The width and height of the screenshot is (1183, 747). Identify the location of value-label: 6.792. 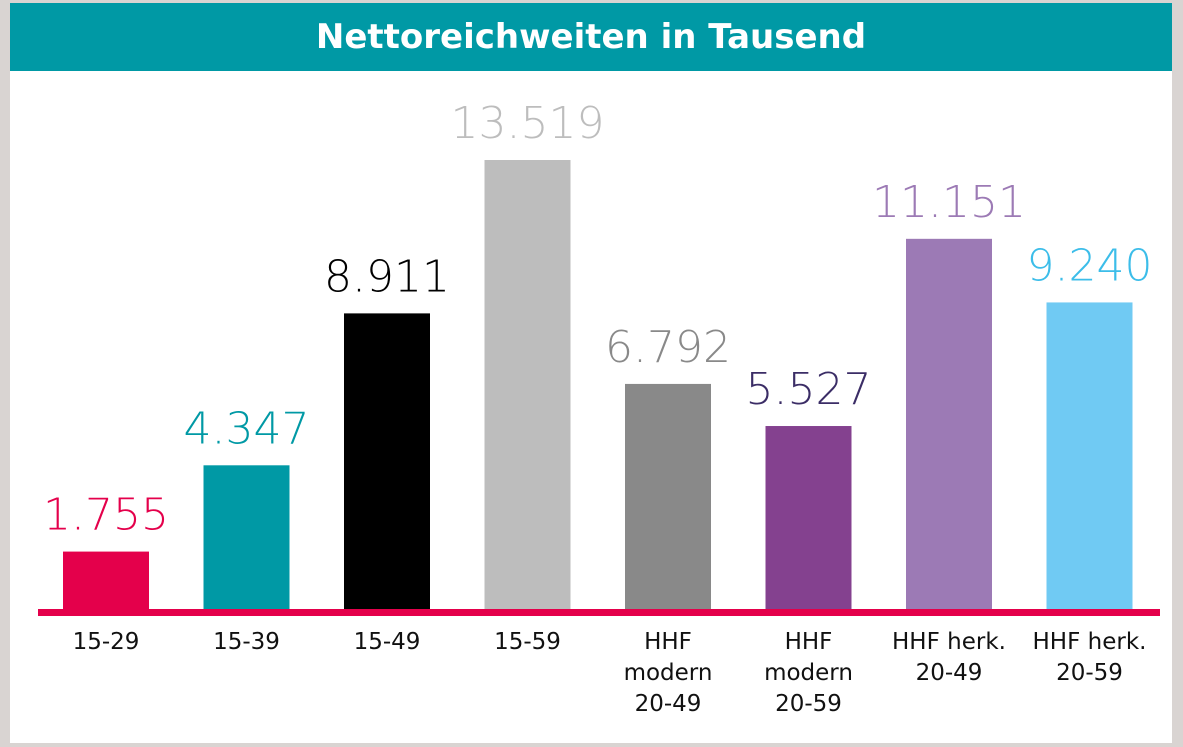
(668, 347).